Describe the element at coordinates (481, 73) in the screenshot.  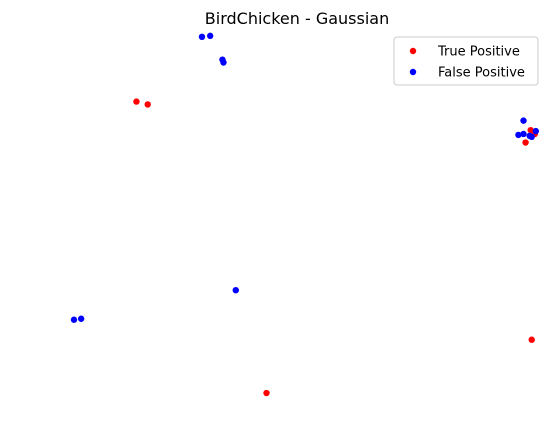
I see `legend-label-false-positive: False Positive` at that location.